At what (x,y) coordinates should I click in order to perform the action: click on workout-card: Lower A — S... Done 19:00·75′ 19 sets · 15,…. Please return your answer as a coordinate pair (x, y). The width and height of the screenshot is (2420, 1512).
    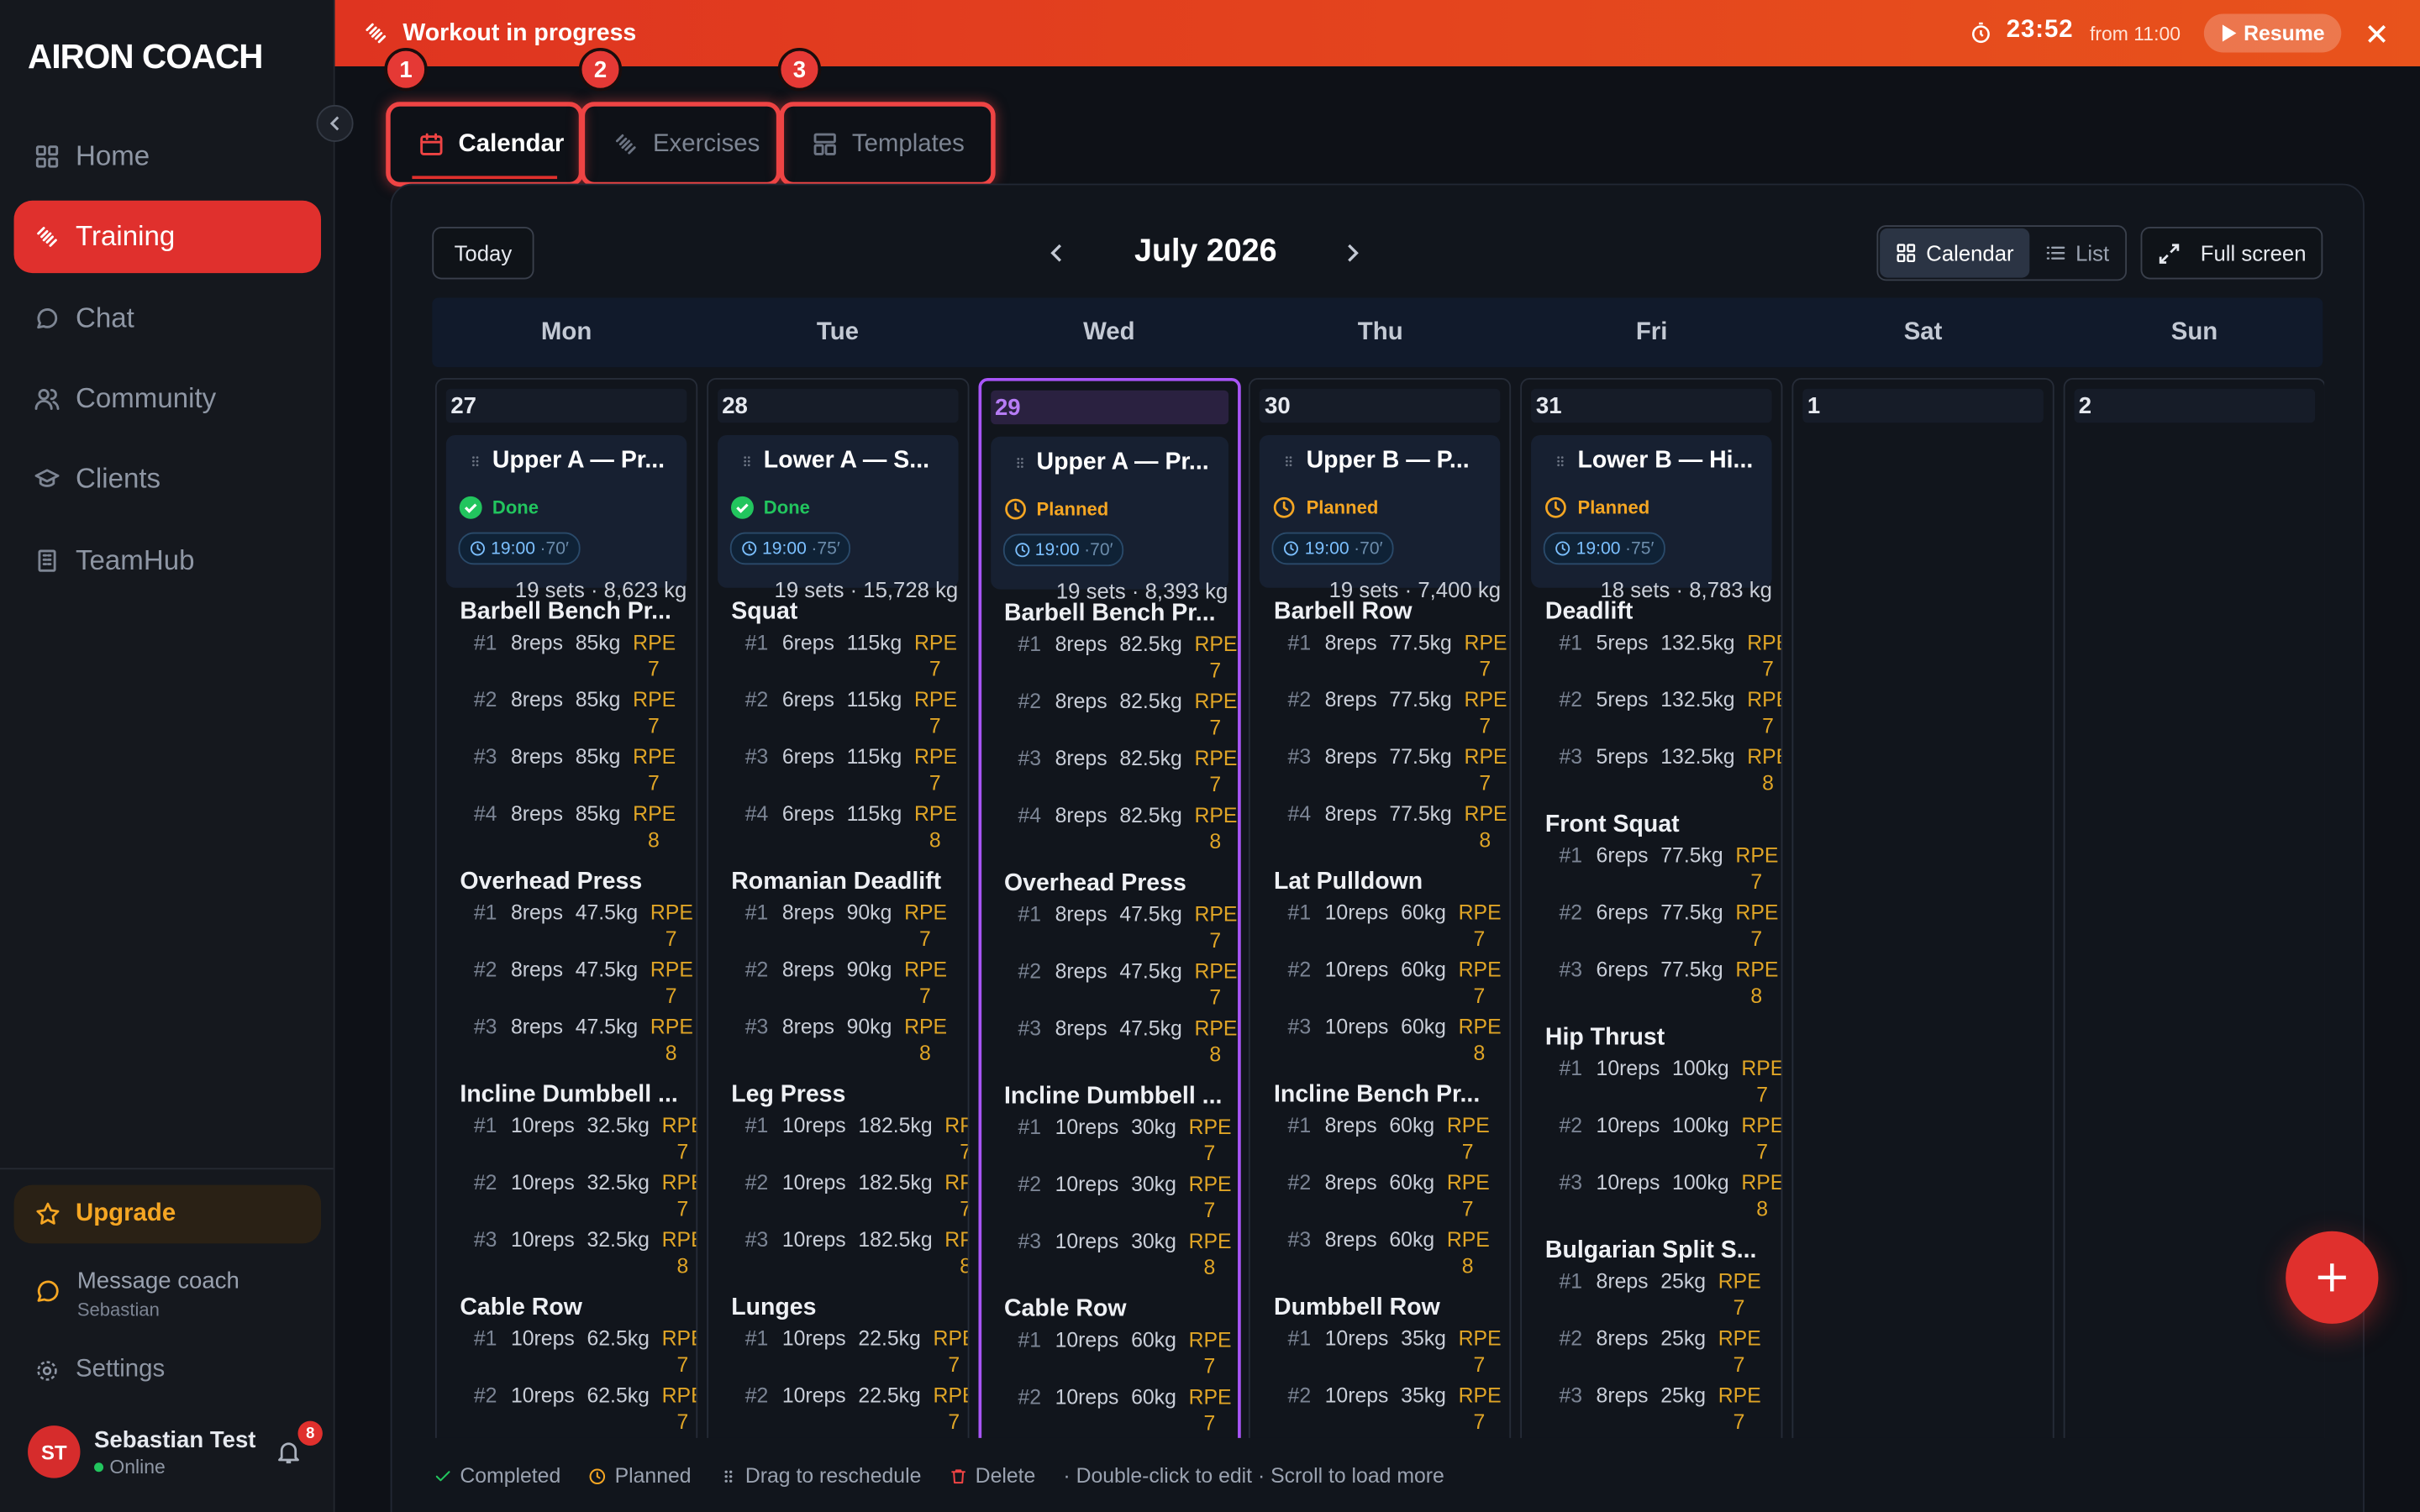
    Looking at the image, I should click on (838, 517).